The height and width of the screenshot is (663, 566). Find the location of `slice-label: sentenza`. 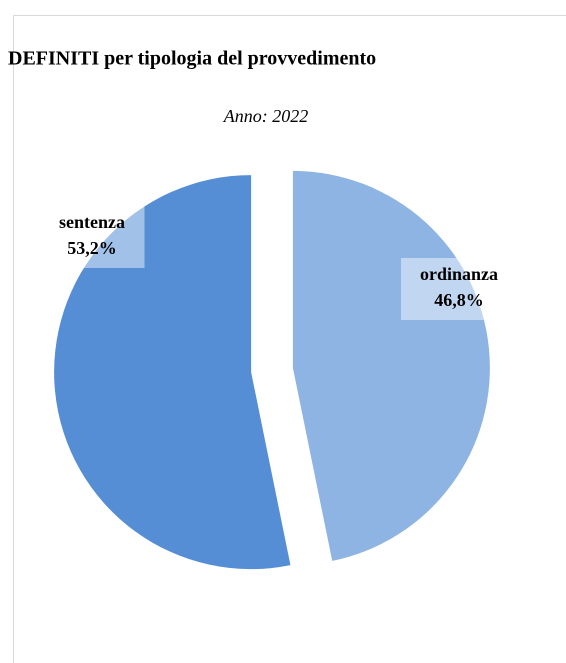

slice-label: sentenza is located at coordinates (92, 222).